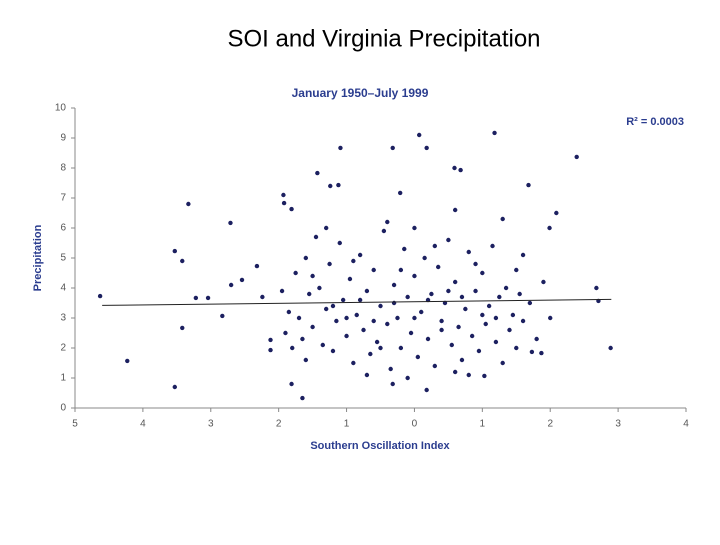 Image resolution: width=720 pixels, height=545 pixels. Describe the element at coordinates (63, 258) in the screenshot. I see `y-tick-label: 5` at that location.